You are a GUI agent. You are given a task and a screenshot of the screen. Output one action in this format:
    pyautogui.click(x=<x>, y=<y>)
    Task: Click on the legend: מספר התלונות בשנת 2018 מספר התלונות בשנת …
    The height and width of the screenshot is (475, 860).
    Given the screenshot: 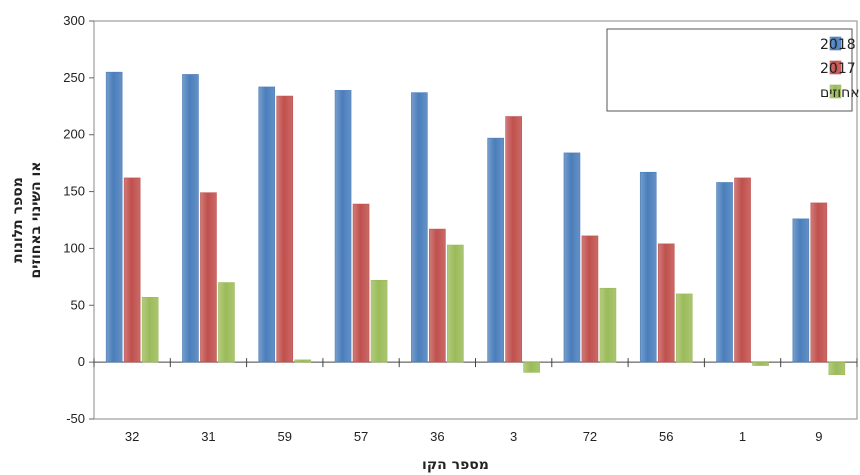 What is the action you would take?
    pyautogui.click(x=733, y=70)
    